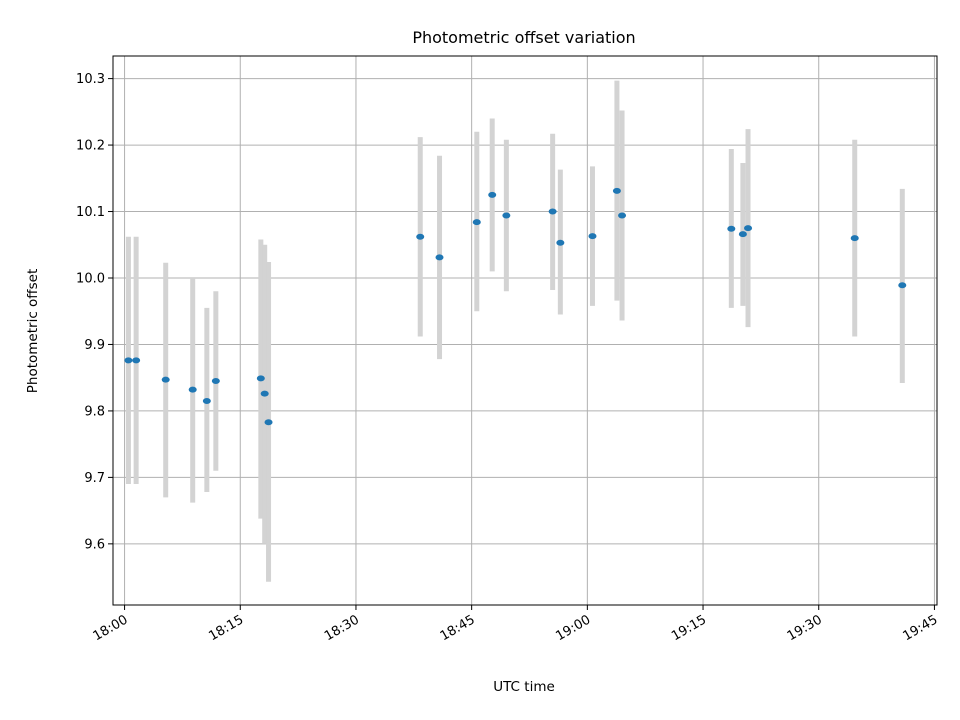  What do you see at coordinates (90, 146) in the screenshot?
I see `y-tick-label: 10.2` at bounding box center [90, 146].